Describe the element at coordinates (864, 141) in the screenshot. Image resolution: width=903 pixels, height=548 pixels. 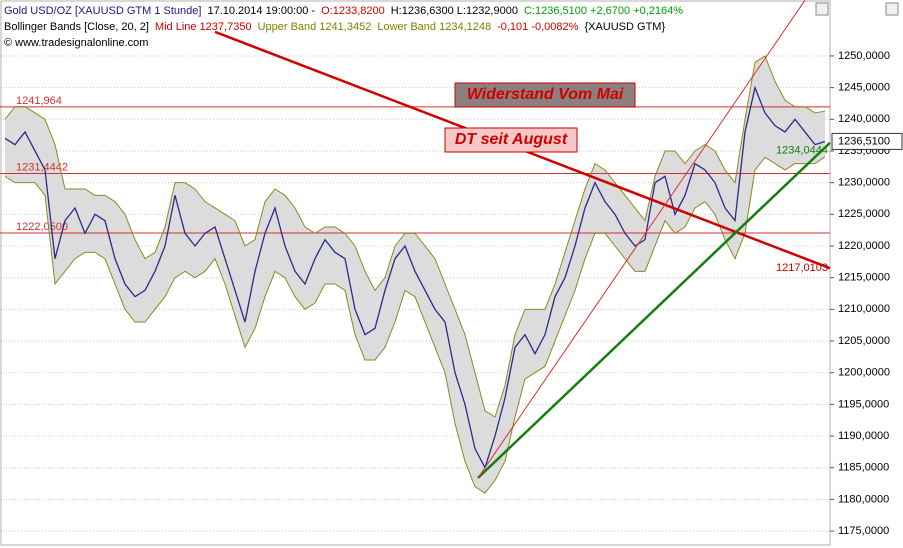
I see `price-label: 1236,5100` at that location.